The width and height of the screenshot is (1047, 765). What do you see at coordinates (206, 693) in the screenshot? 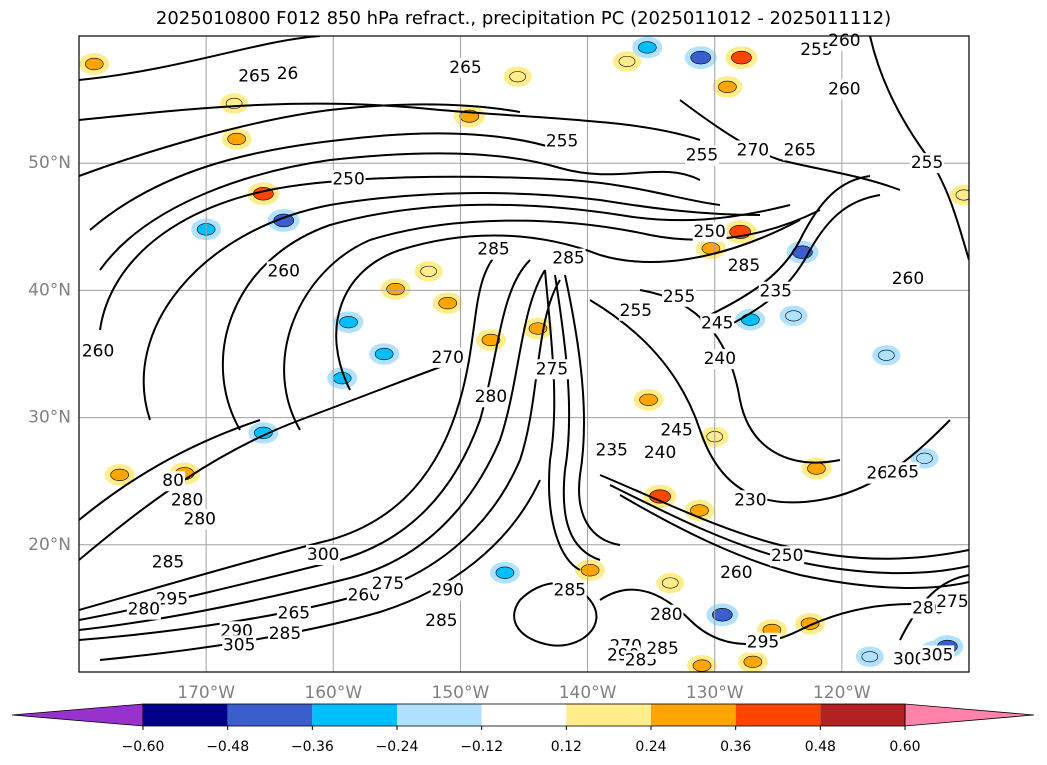
I see `lon-tick-label: 170°W` at bounding box center [206, 693].